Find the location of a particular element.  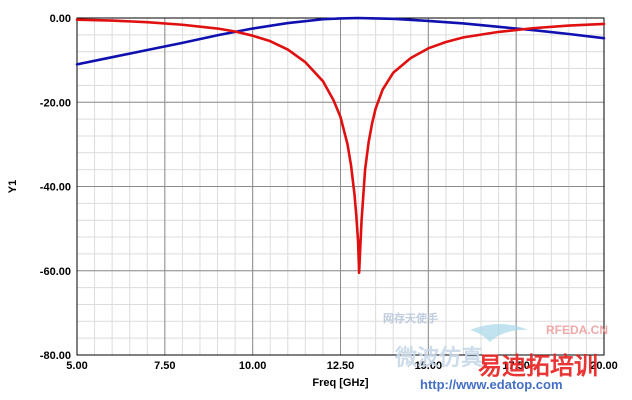

x-tick-label: 17.50 is located at coordinates (516, 366).